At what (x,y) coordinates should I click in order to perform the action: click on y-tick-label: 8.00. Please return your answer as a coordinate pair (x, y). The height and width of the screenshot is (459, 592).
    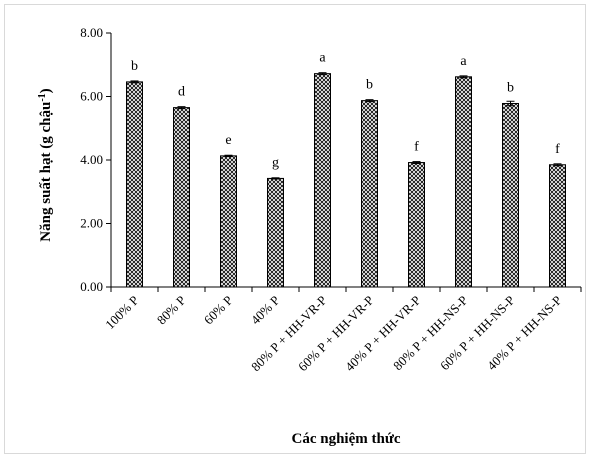
    Looking at the image, I should click on (91, 32).